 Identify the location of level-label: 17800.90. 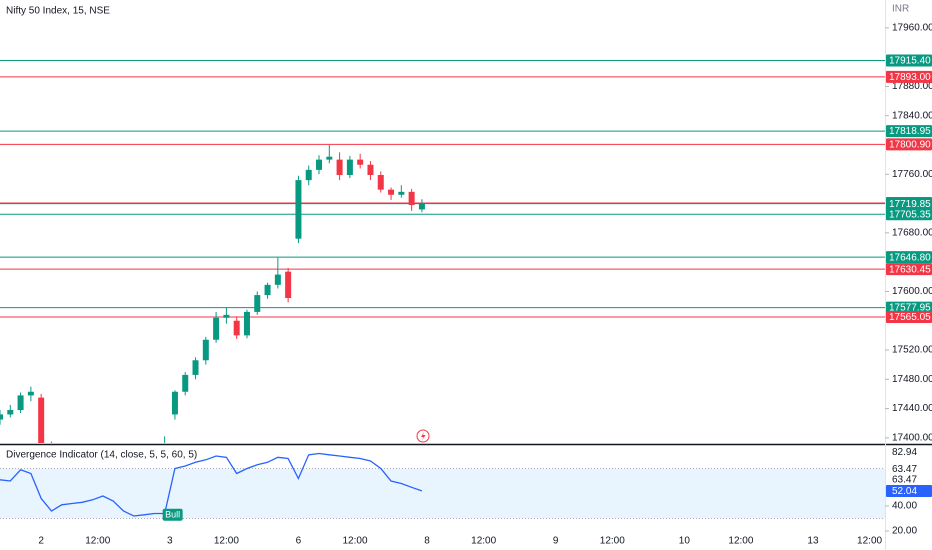
(910, 144).